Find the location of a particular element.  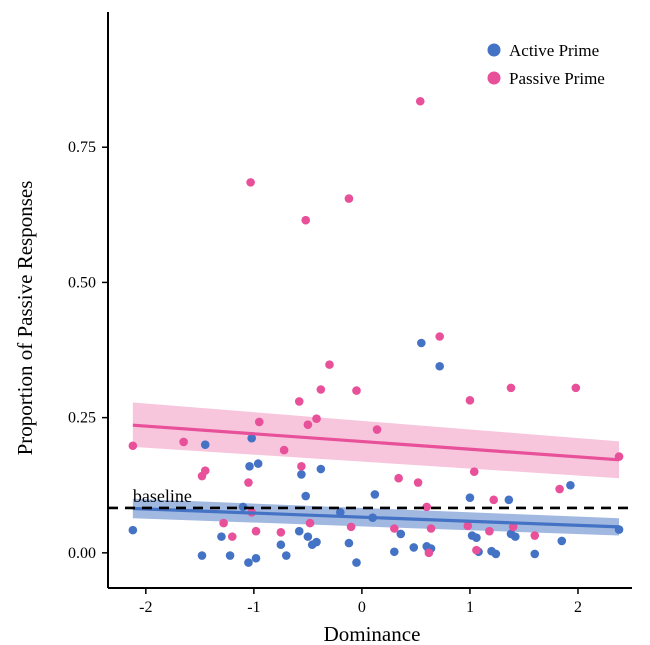

legend: Active Prime Passive Prime is located at coordinates (546, 64).